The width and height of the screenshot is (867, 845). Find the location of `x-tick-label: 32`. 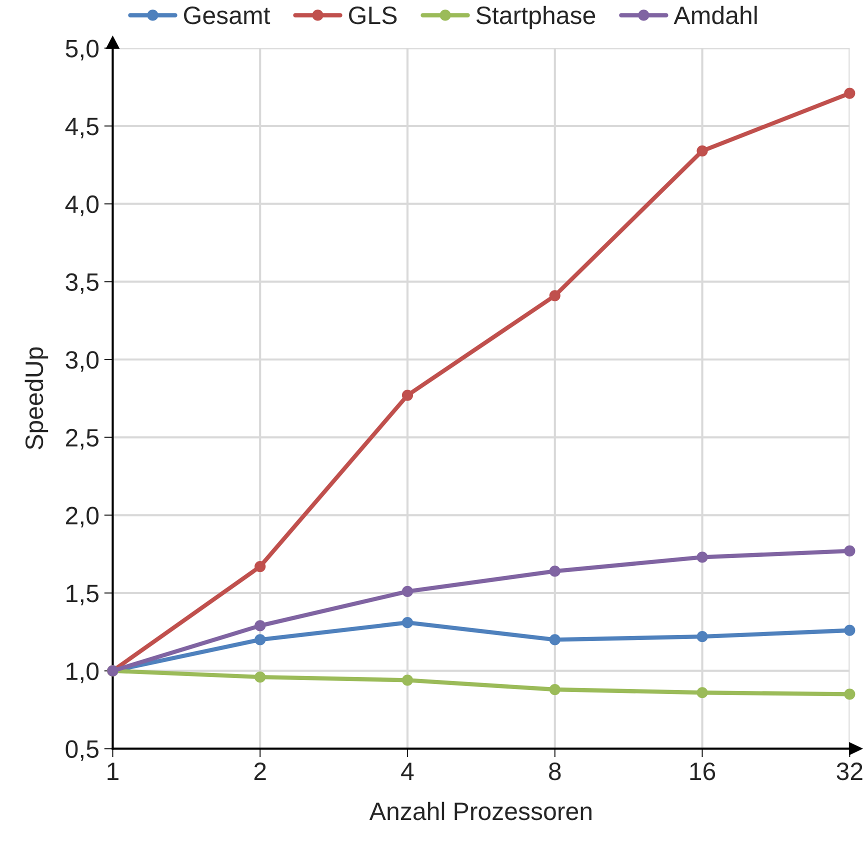

x-tick-label: 32 is located at coordinates (849, 771).